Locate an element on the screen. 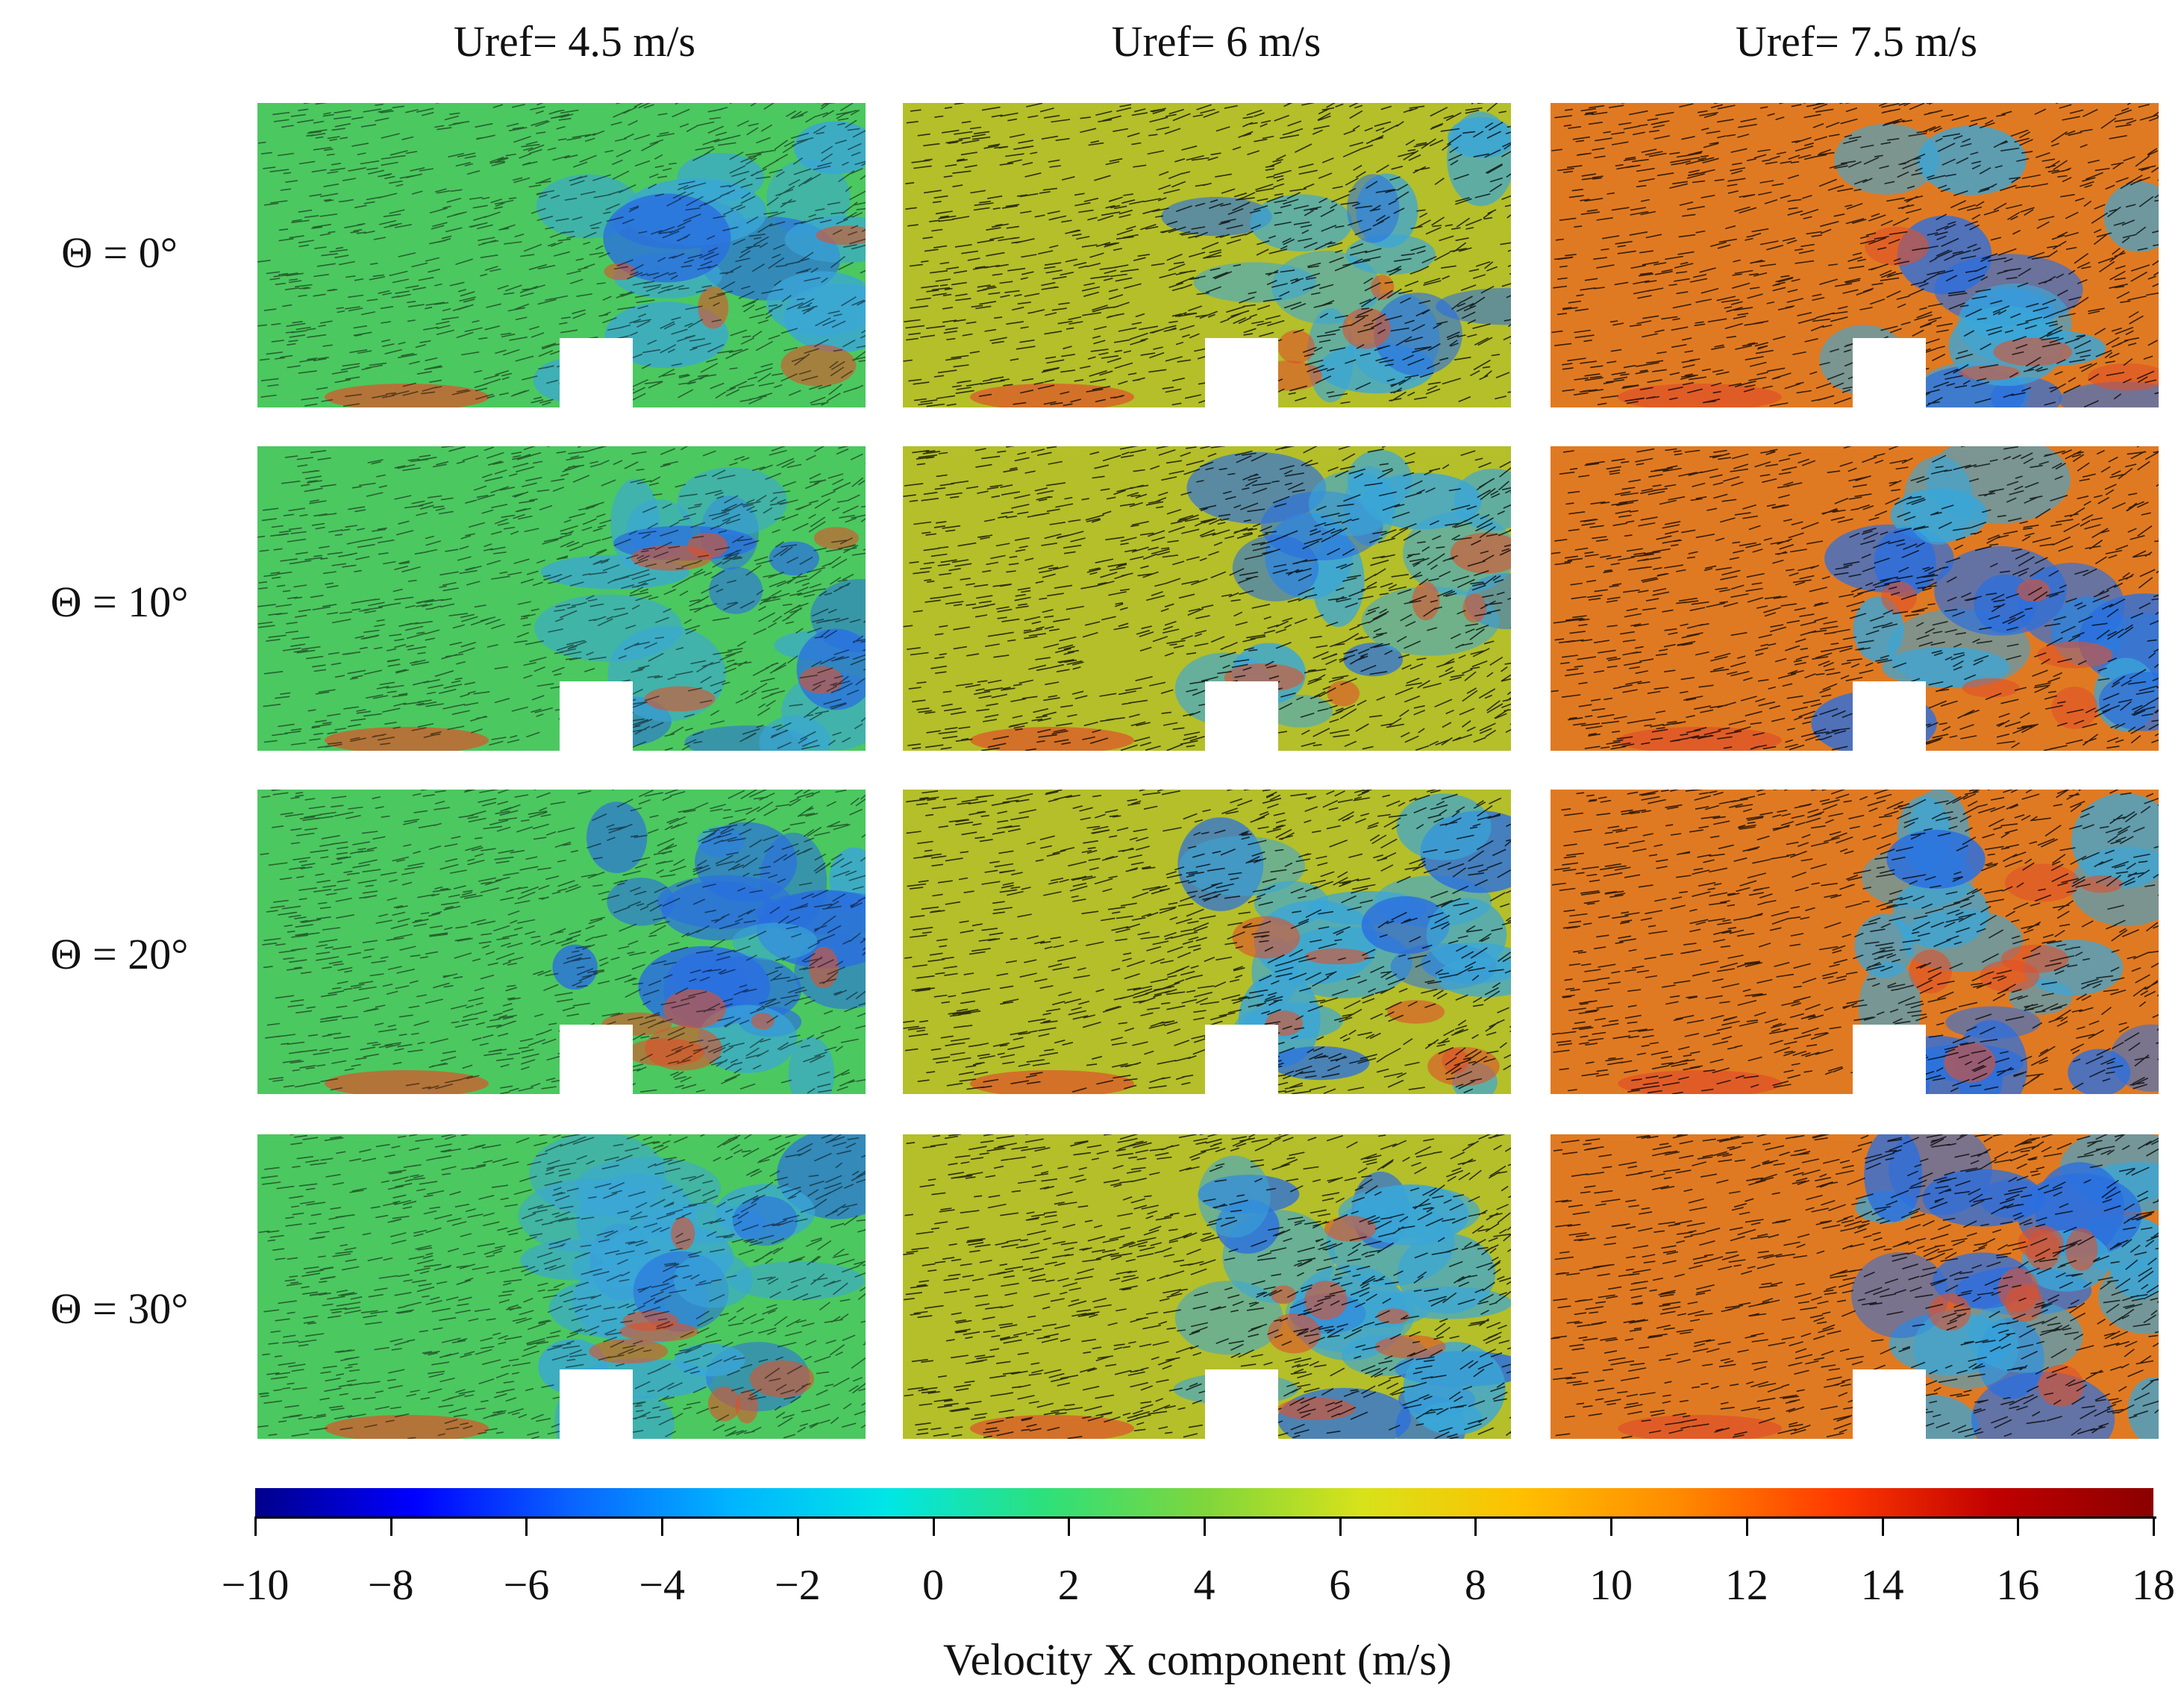 This screenshot has height=1706, width=2184. colorbar-tick-label: −6 is located at coordinates (526, 1584).